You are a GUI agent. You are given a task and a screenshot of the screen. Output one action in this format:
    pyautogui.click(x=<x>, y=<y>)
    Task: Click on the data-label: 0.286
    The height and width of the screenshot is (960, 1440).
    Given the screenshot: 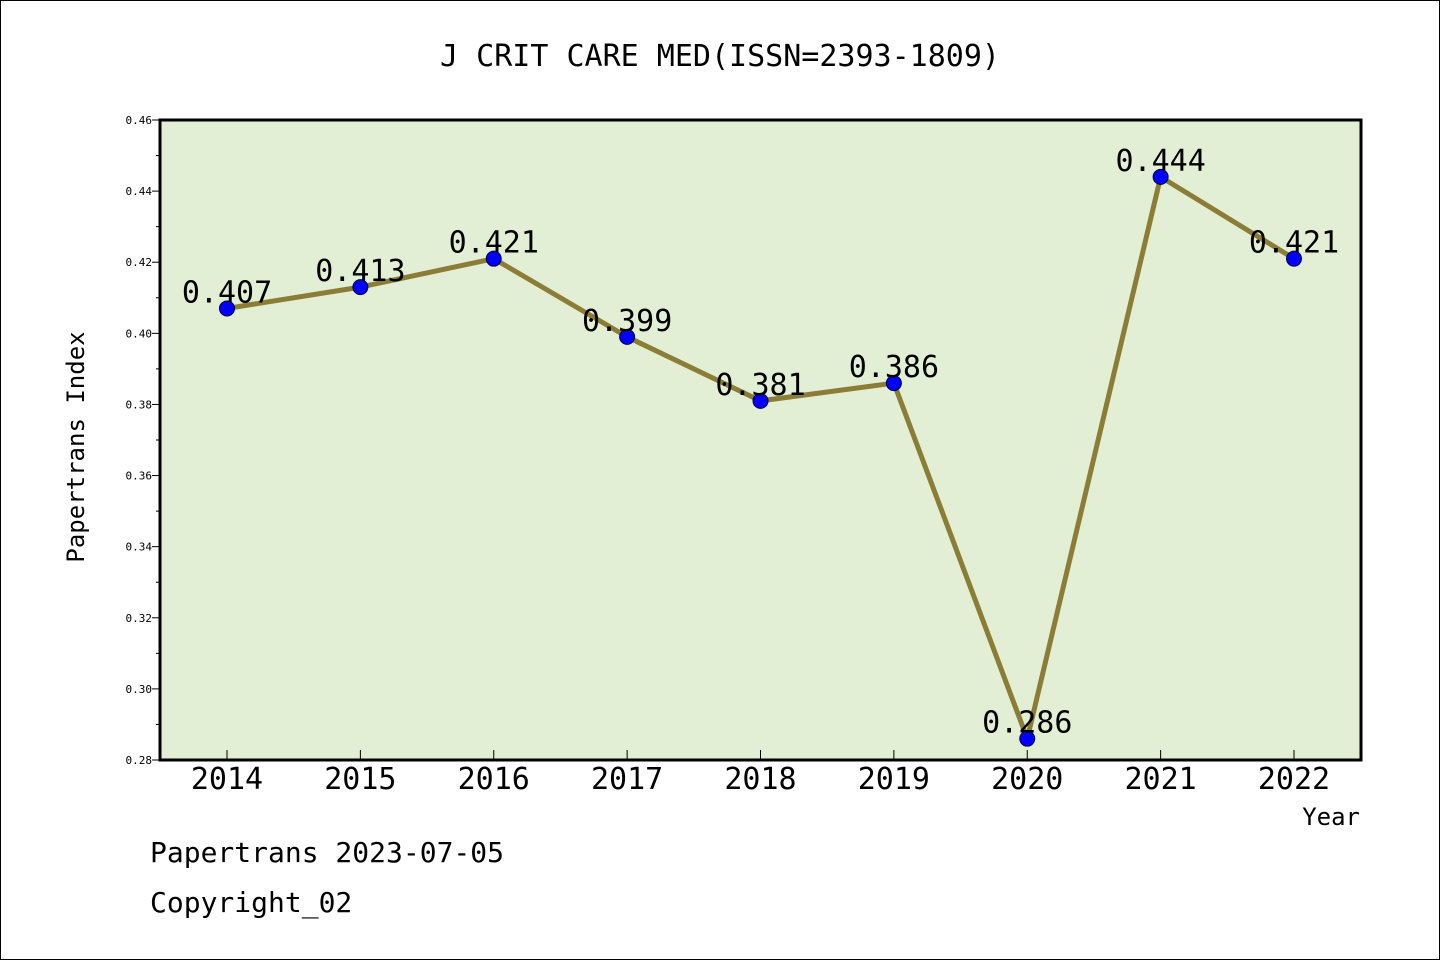 What is the action you would take?
    pyautogui.click(x=1027, y=723)
    